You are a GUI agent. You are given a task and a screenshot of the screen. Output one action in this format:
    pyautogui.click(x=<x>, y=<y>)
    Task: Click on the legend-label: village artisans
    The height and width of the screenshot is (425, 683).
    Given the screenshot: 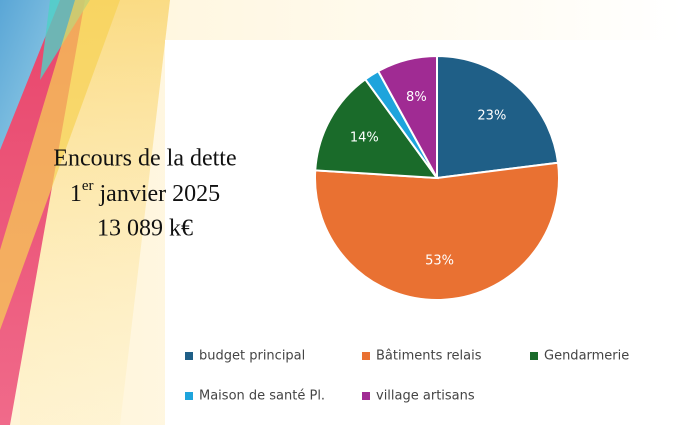 What is the action you would take?
    pyautogui.click(x=425, y=396)
    